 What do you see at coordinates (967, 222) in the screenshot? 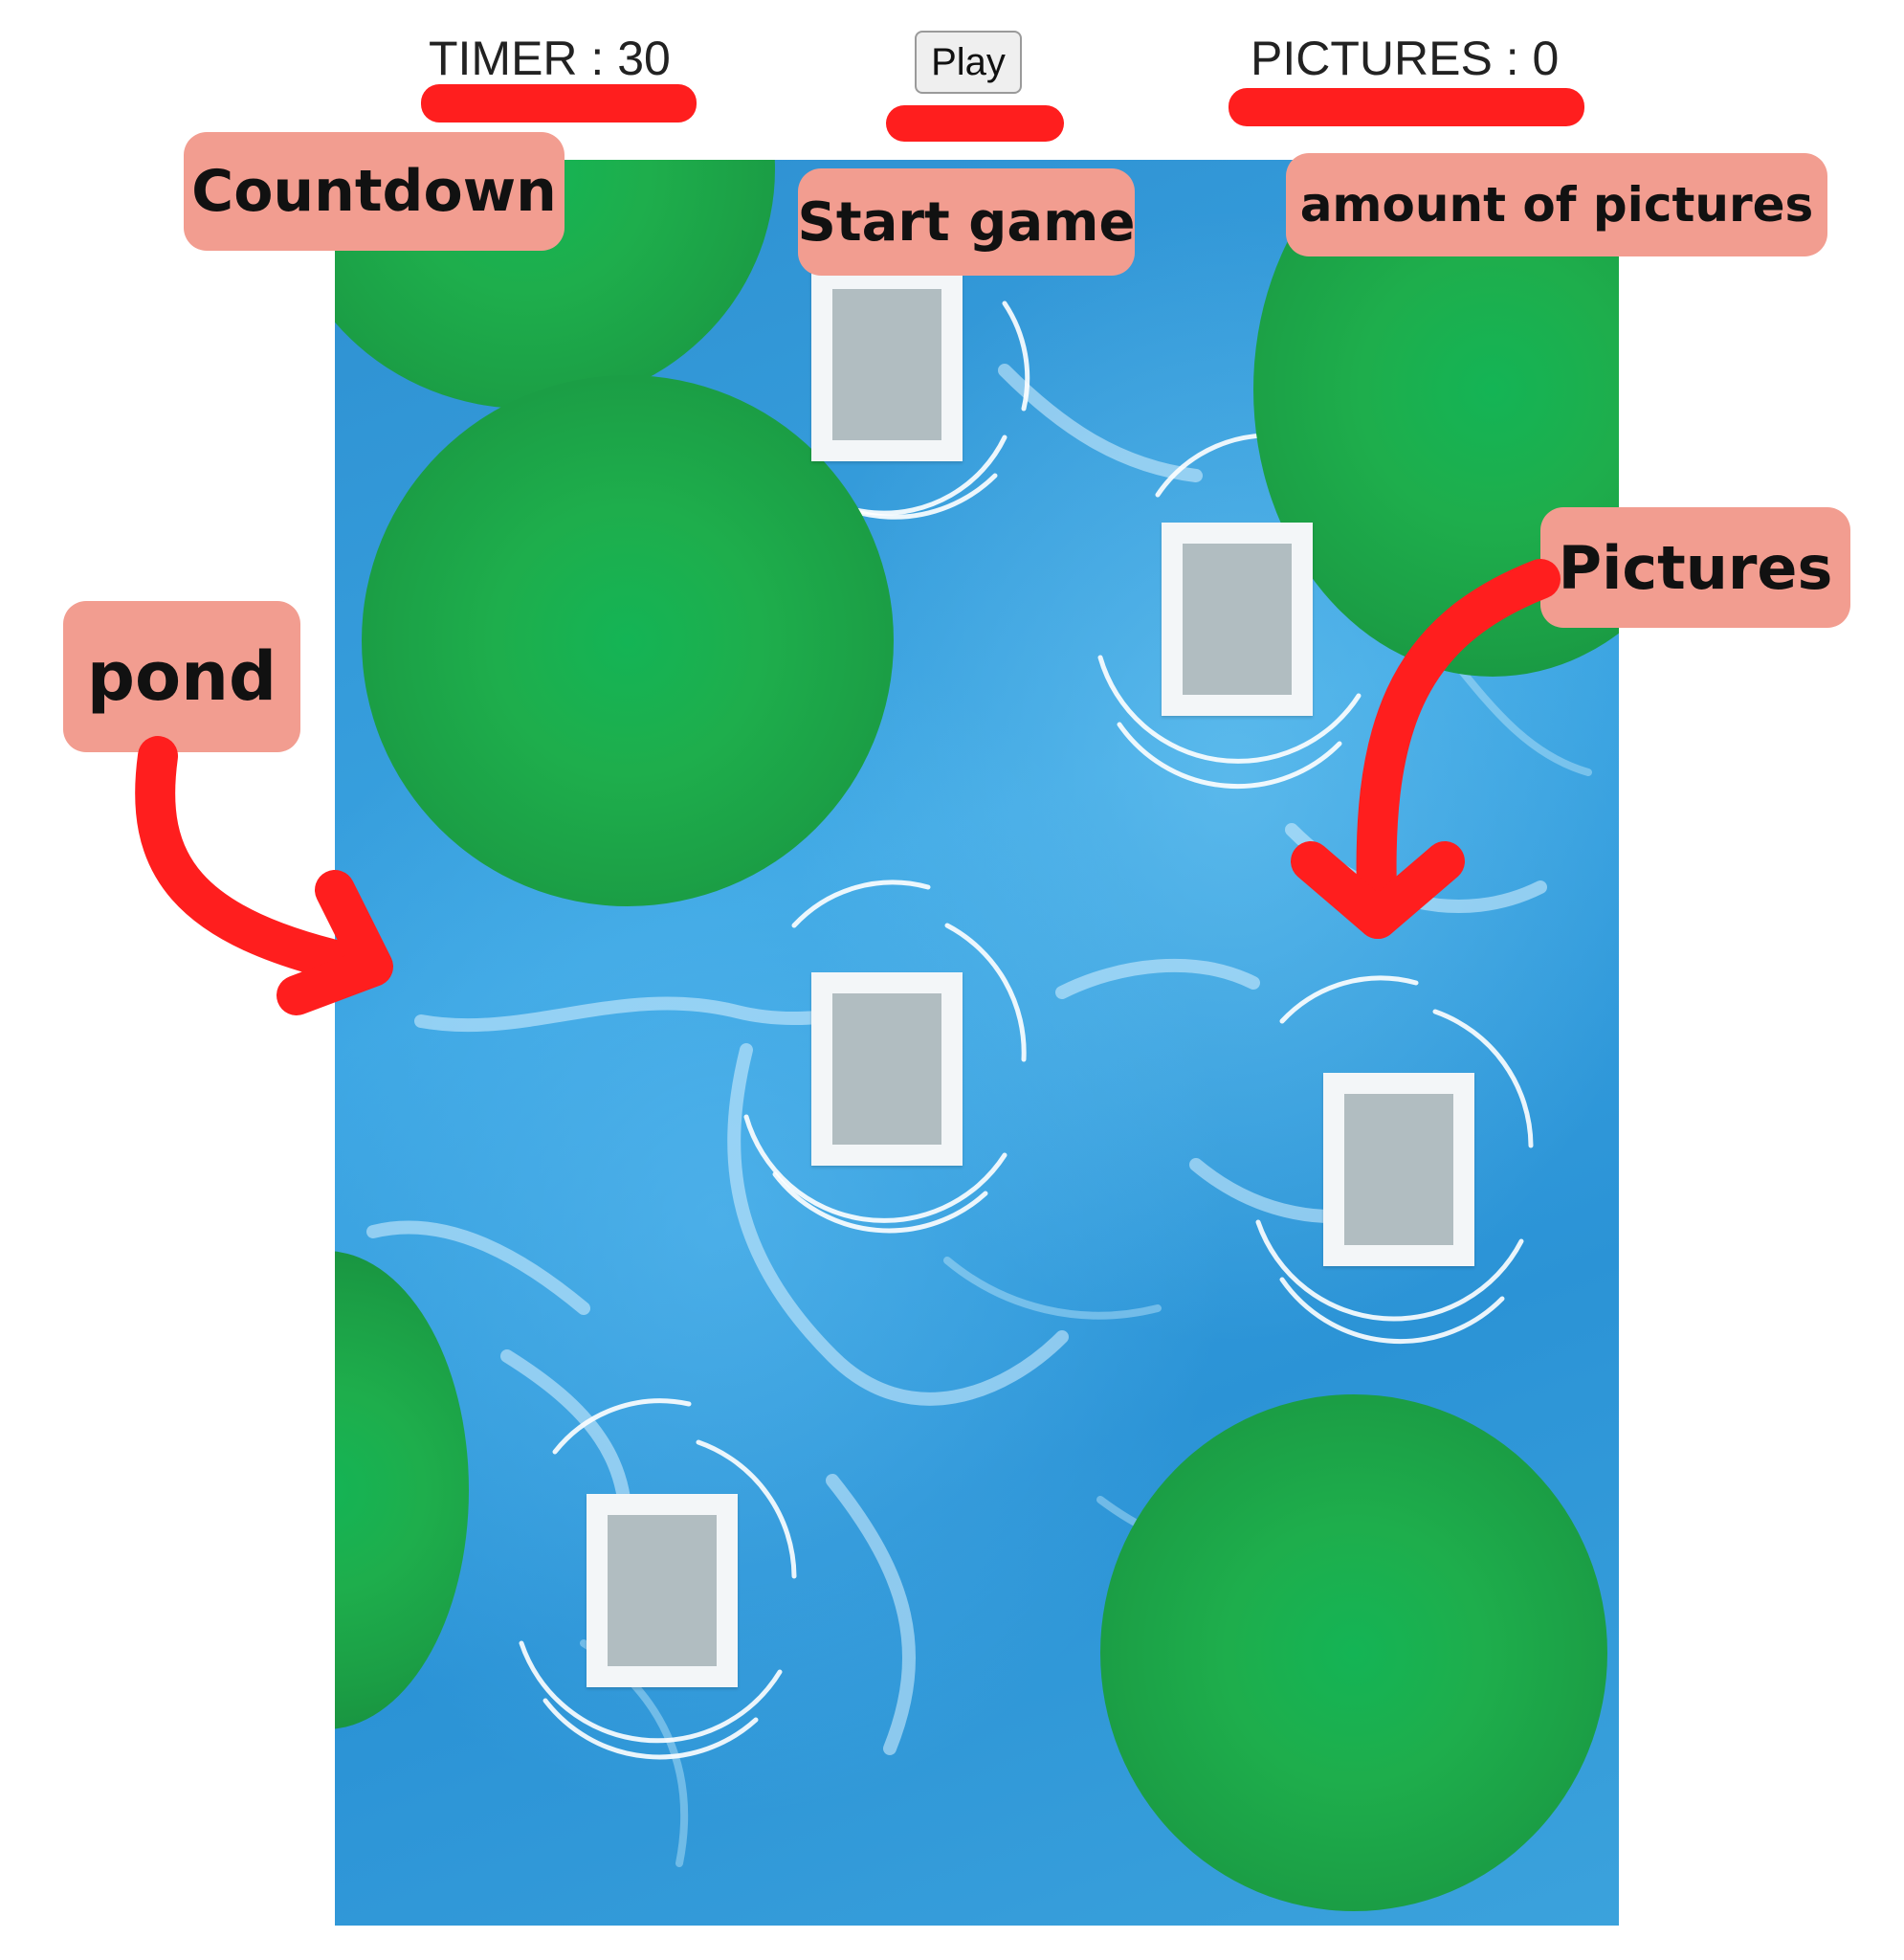
I see `annotation-start-game: Start game` at bounding box center [967, 222].